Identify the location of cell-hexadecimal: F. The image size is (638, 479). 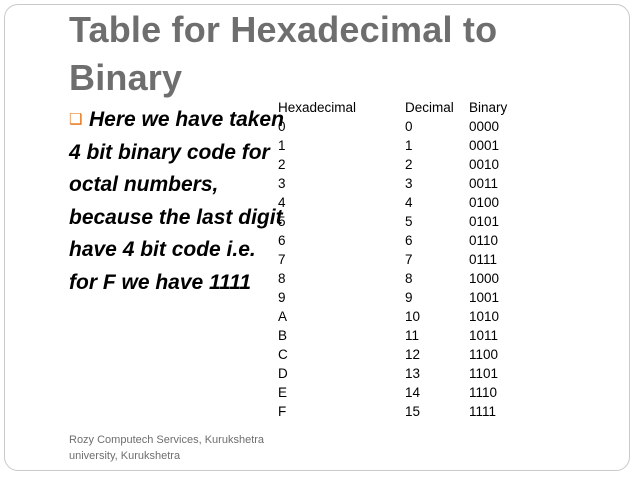
(282, 411).